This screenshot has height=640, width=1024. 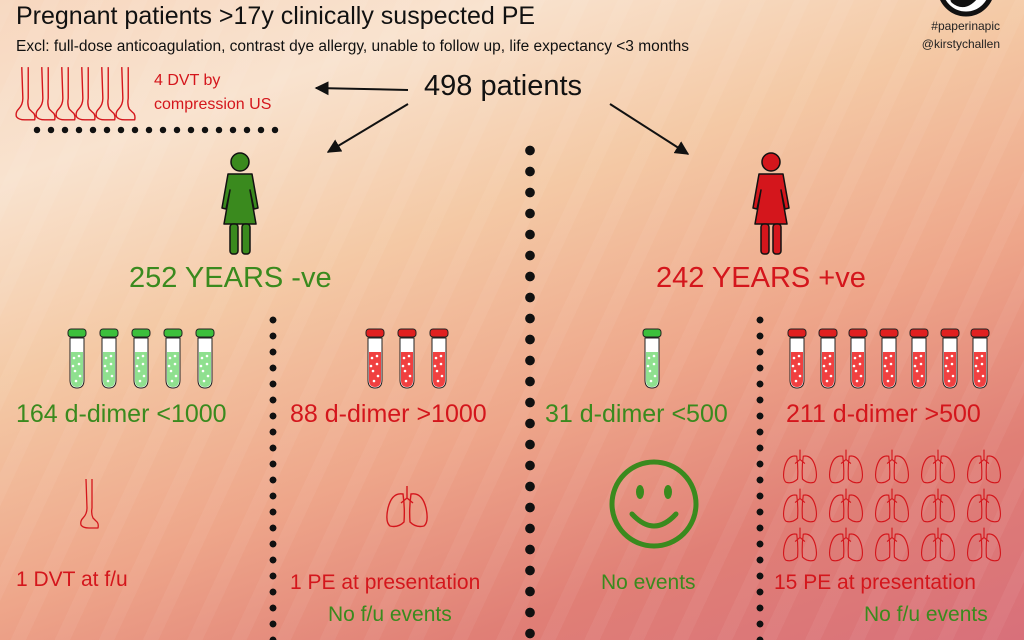 I want to click on positive-high-outcome: 15 PE at presentation, so click(x=875, y=582).